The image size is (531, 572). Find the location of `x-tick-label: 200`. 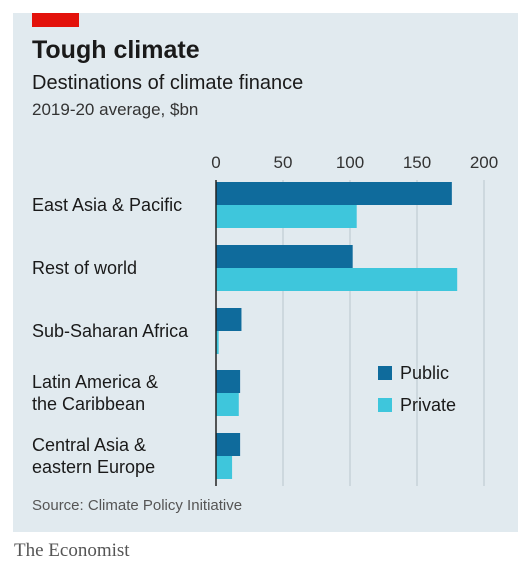

x-tick-label: 200 is located at coordinates (484, 162).